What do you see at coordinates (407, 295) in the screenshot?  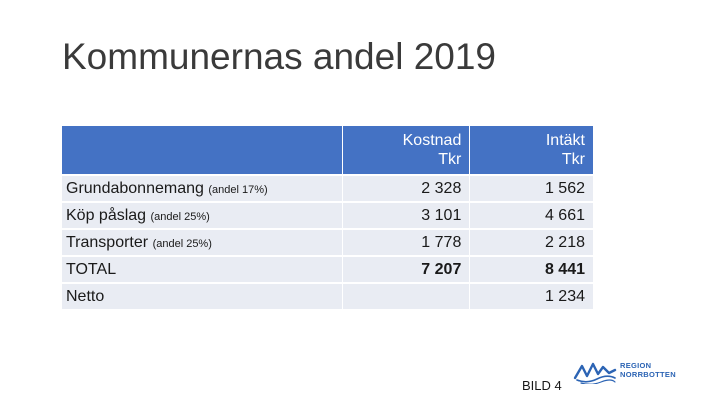 I see `kostnad-cell` at bounding box center [407, 295].